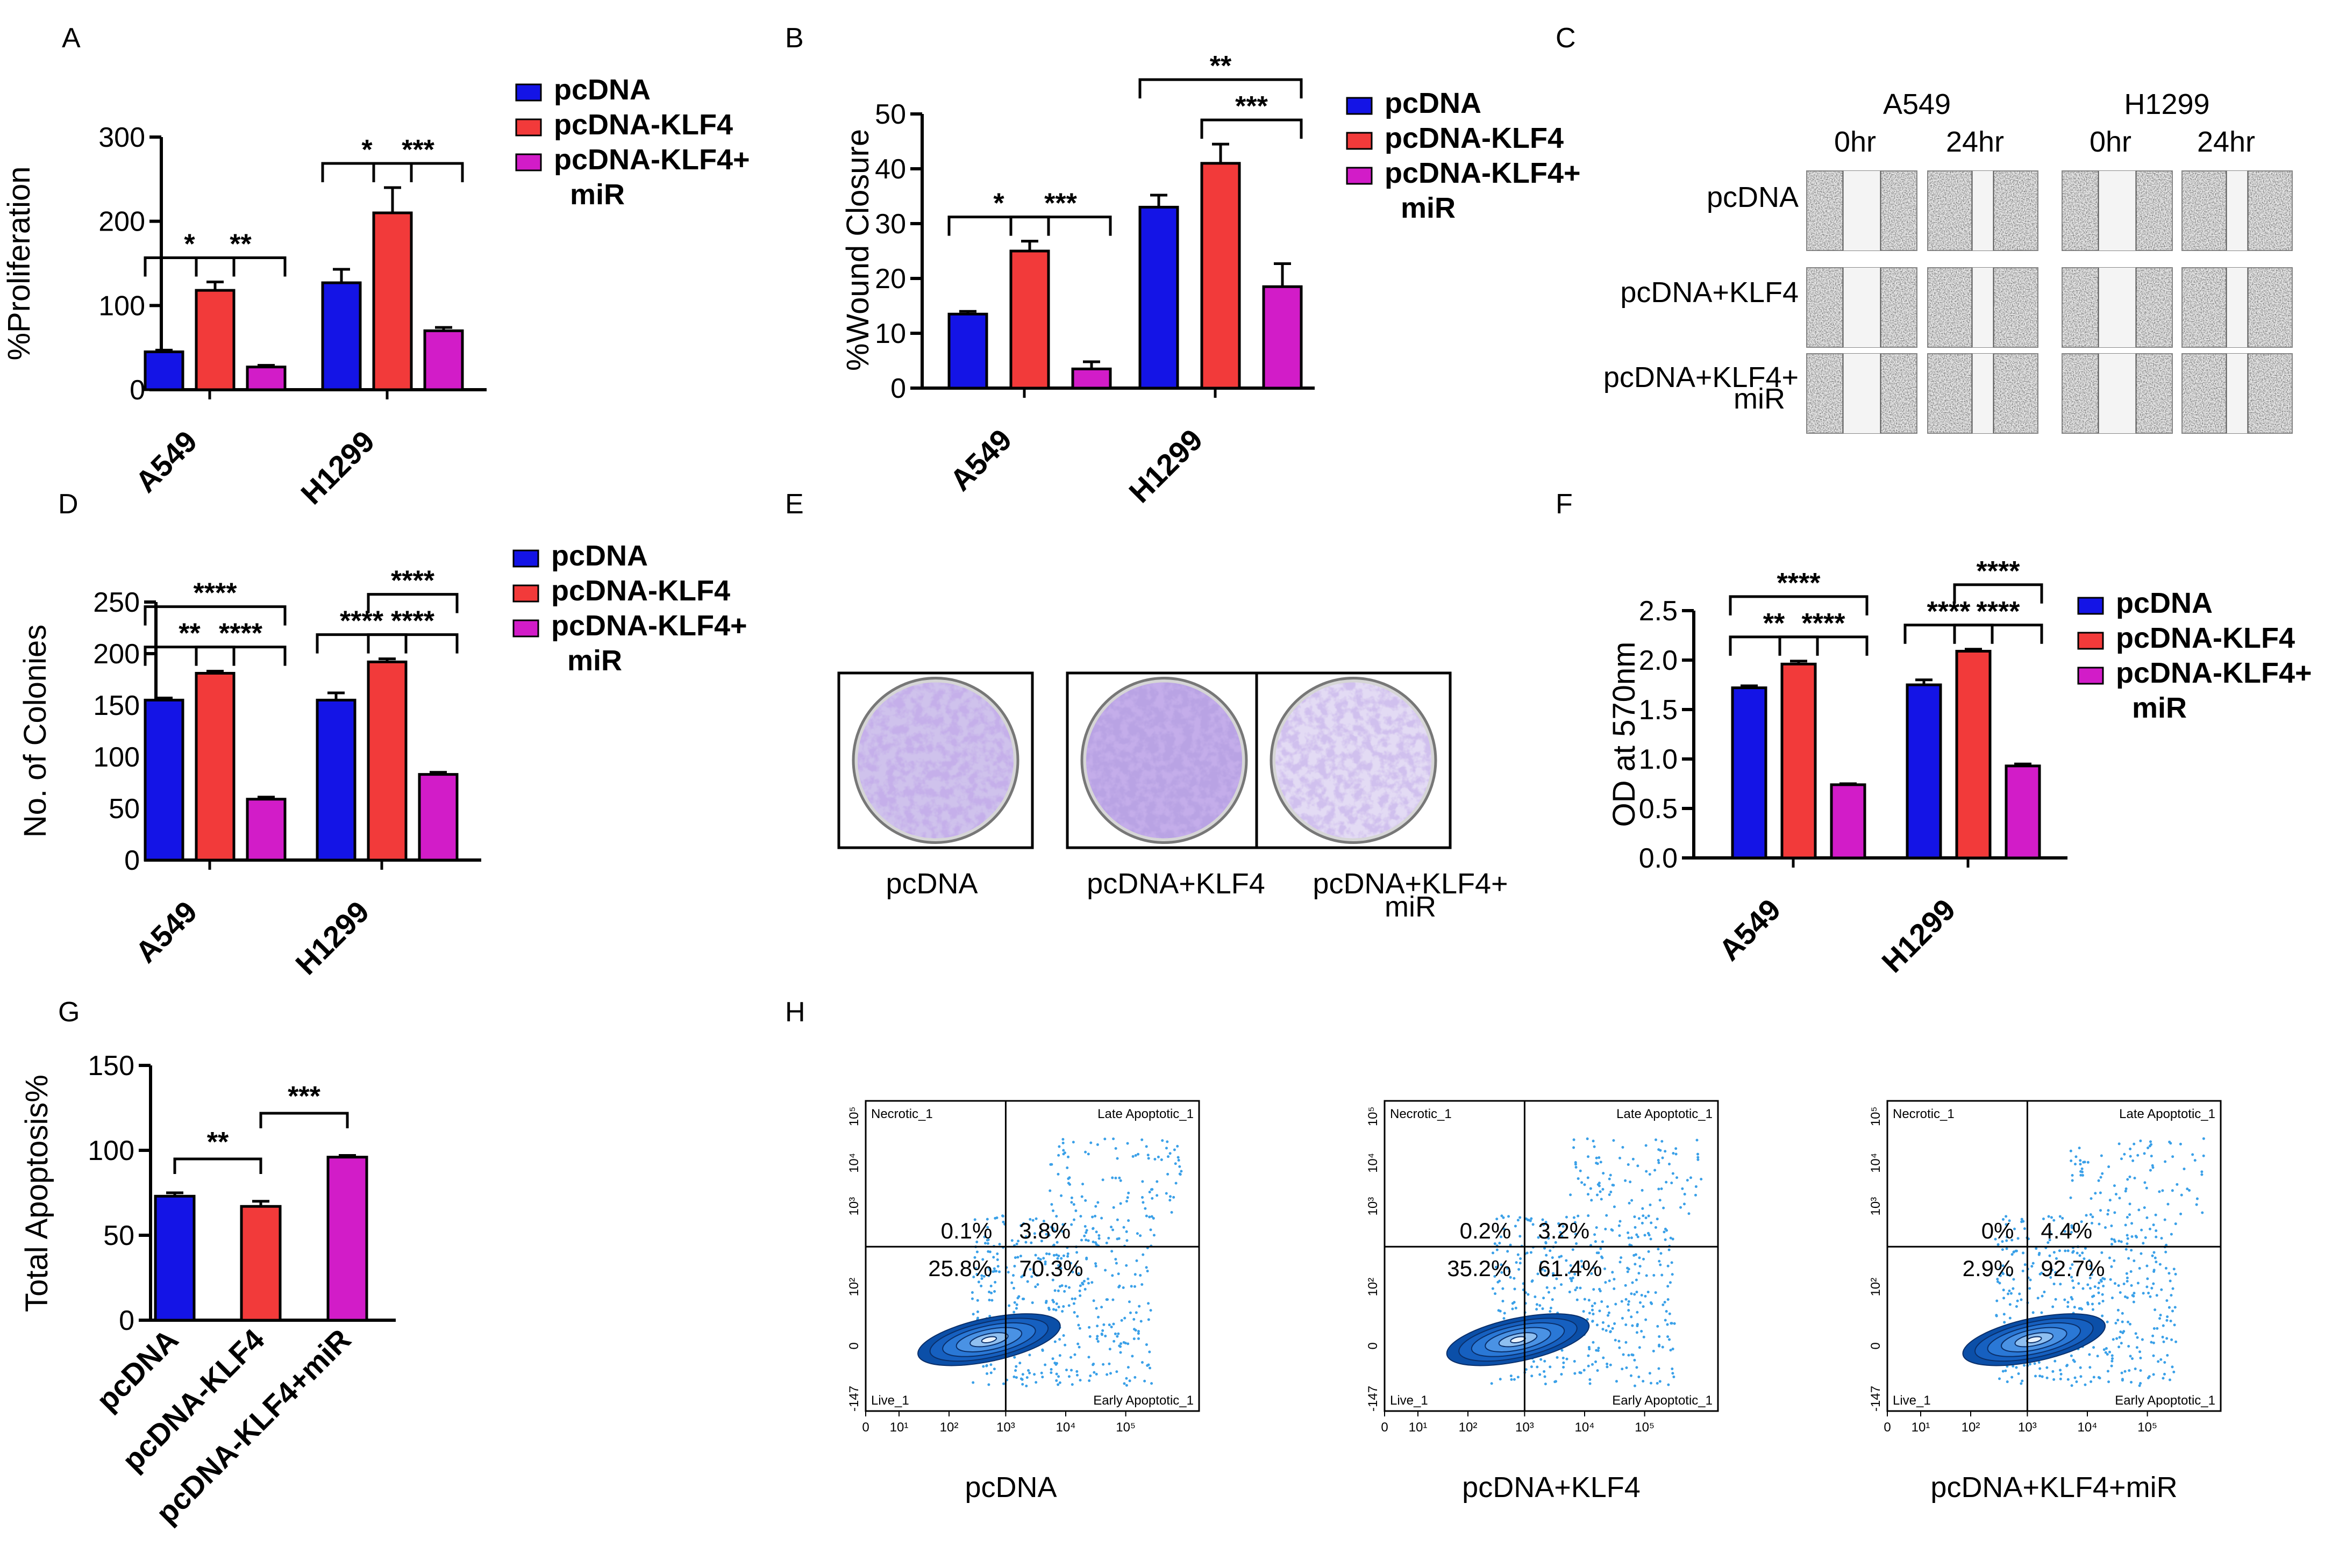 This screenshot has width=2346, height=1568. I want to click on bar-pcdna-klf4, so click(1973, 754).